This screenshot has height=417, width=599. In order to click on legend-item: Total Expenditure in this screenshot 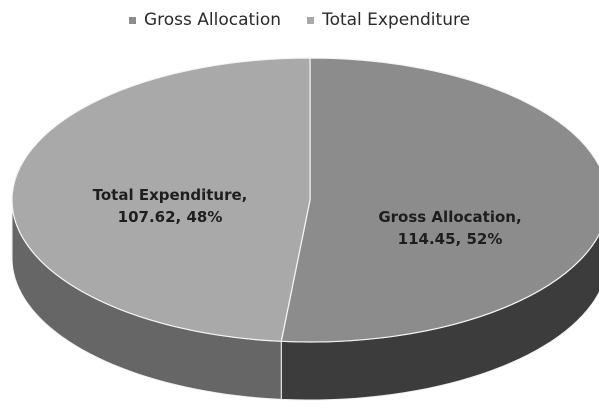, I will do `click(388, 20)`.